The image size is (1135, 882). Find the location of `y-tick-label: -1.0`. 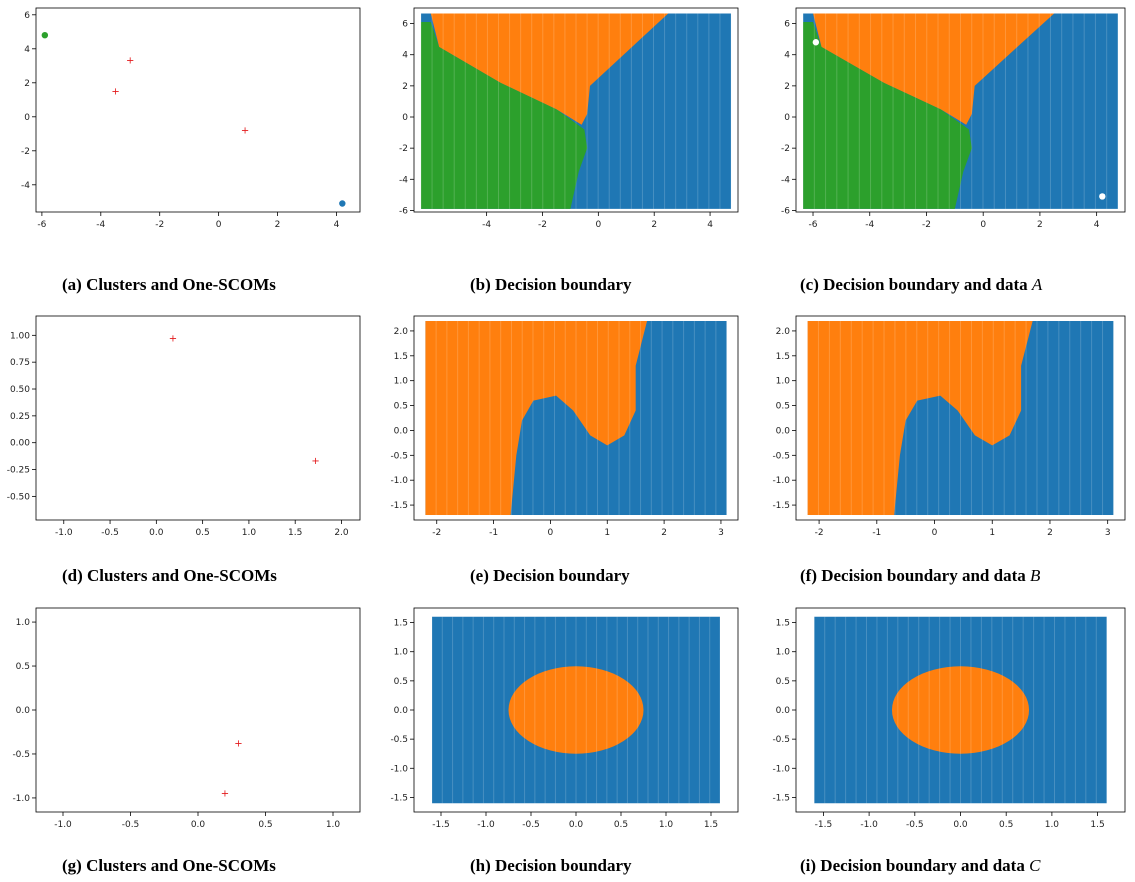

y-tick-label: -1.0 is located at coordinates (781, 769).